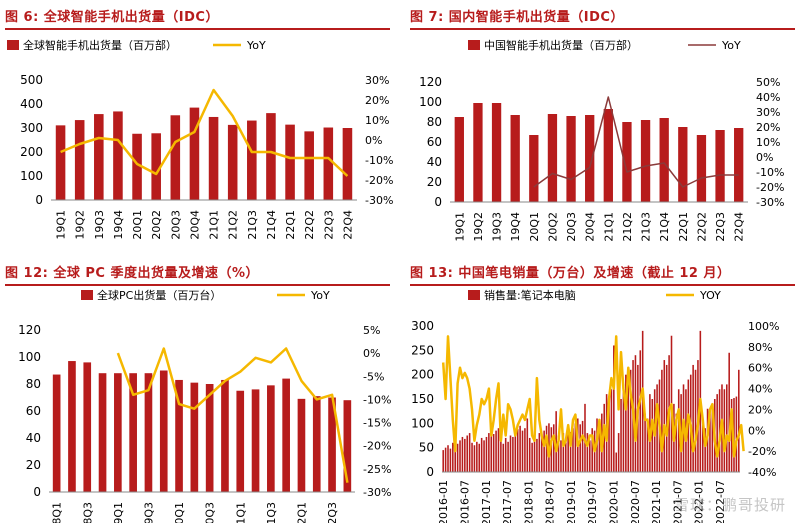  I want to click on x-tick-label: 19Q4, so click(515, 227).